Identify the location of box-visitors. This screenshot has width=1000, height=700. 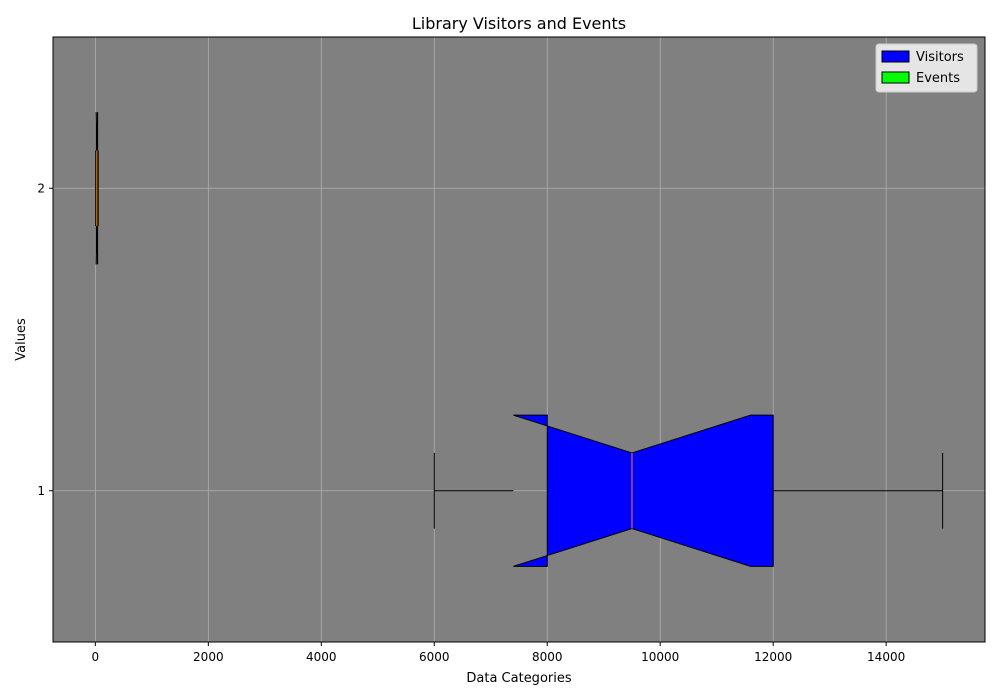
(688, 490).